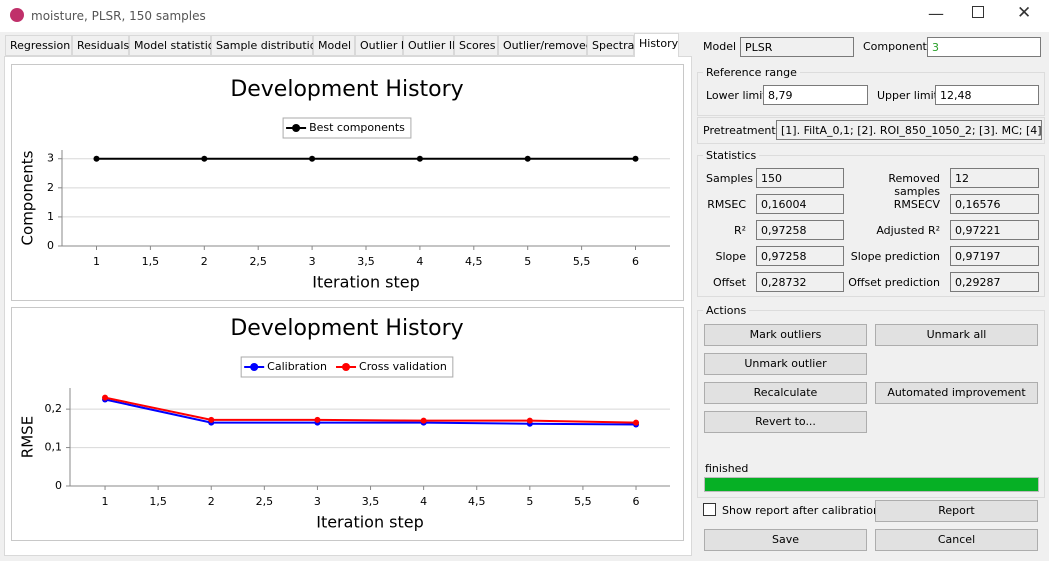 The image size is (1049, 561). Describe the element at coordinates (38, 45) in the screenshot. I see `tab: Regression` at that location.